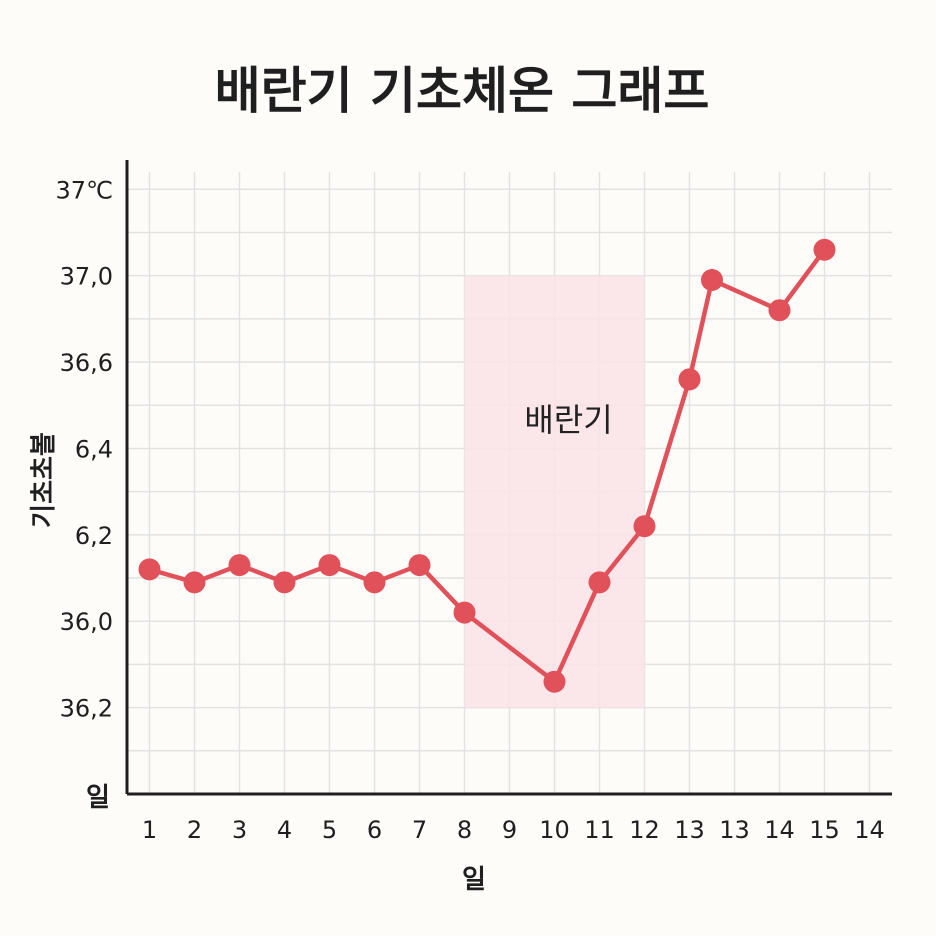 This screenshot has width=936, height=936. I want to click on x-tick-label: 7, so click(419, 830).